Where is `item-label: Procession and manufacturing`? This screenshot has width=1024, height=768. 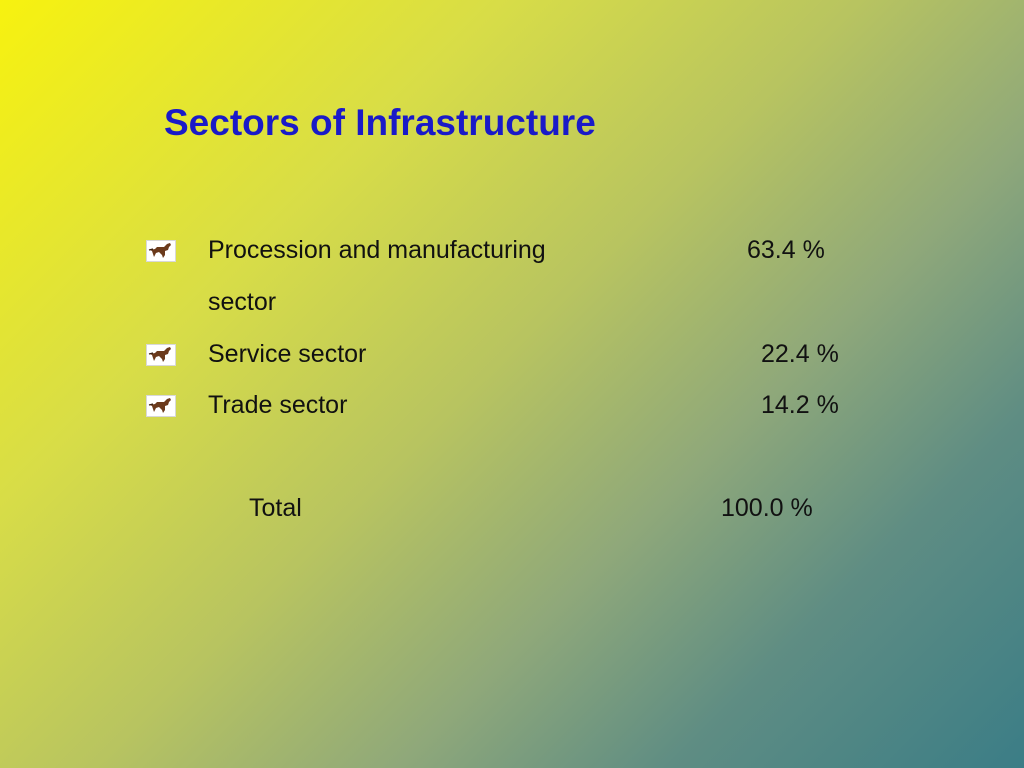 item-label: Procession and manufacturing is located at coordinates (377, 250).